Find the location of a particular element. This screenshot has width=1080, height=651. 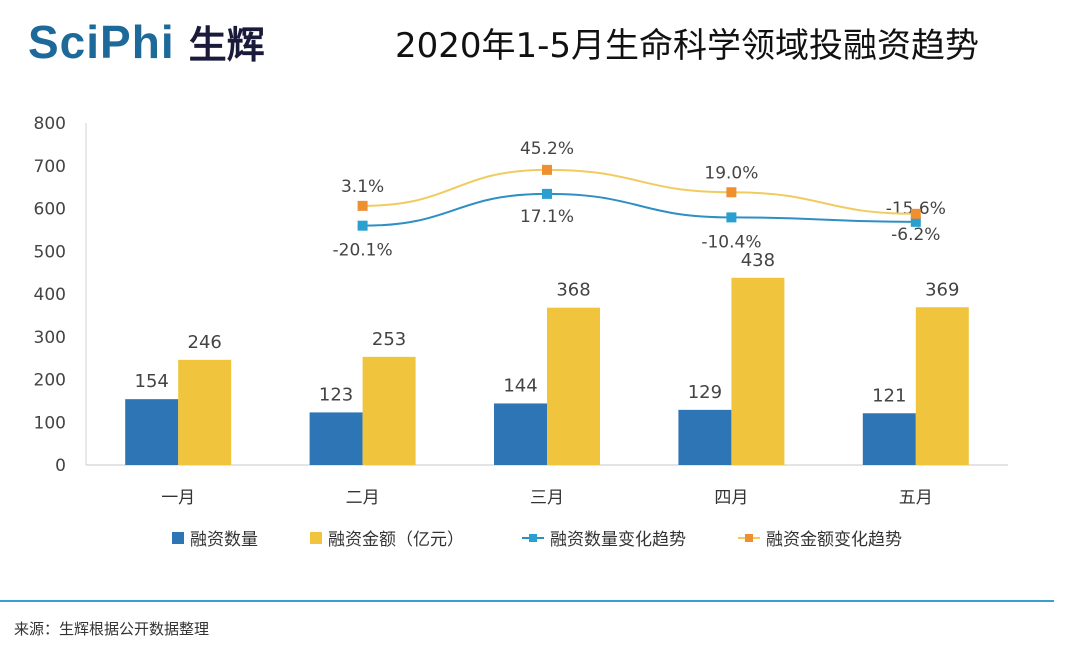

logo-latin: SciPhi is located at coordinates (101, 41).